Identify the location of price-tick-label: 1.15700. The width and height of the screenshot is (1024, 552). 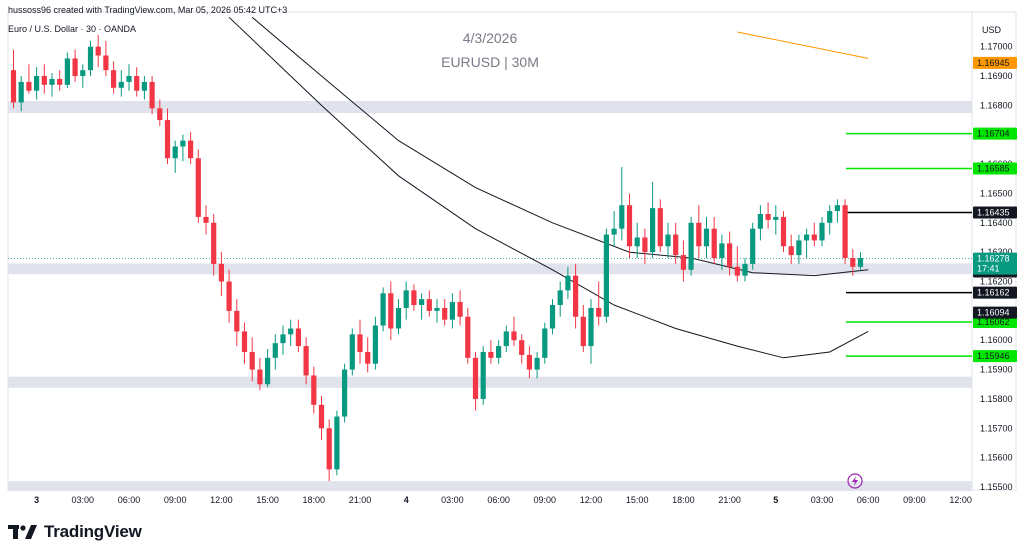
(996, 428).